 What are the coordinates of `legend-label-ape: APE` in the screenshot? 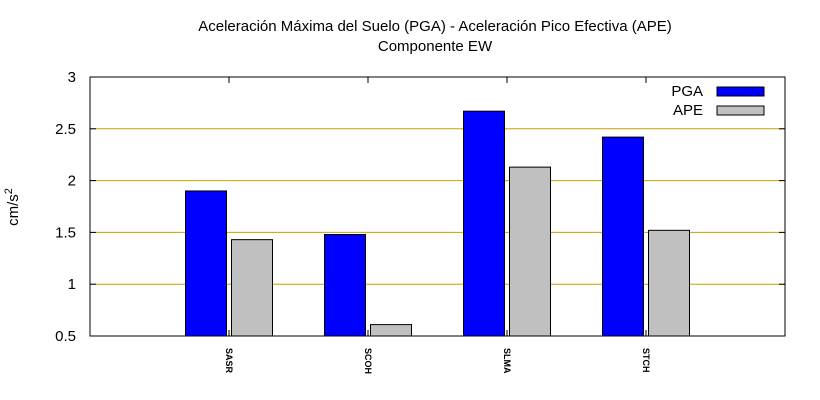 It's located at (688, 110).